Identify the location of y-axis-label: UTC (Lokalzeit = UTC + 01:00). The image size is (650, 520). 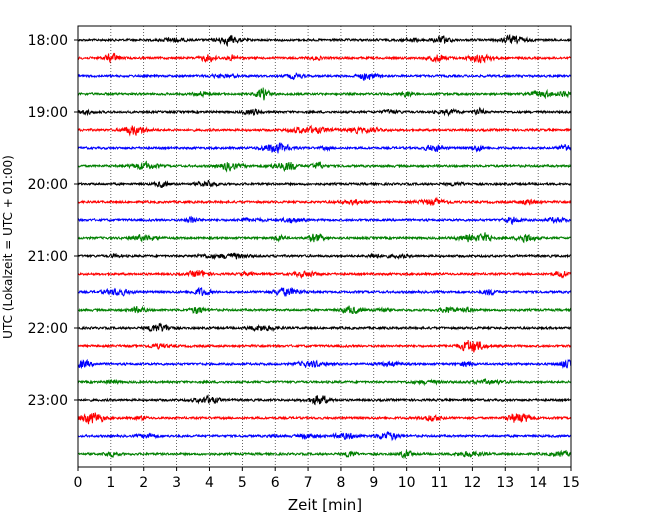
(8, 247).